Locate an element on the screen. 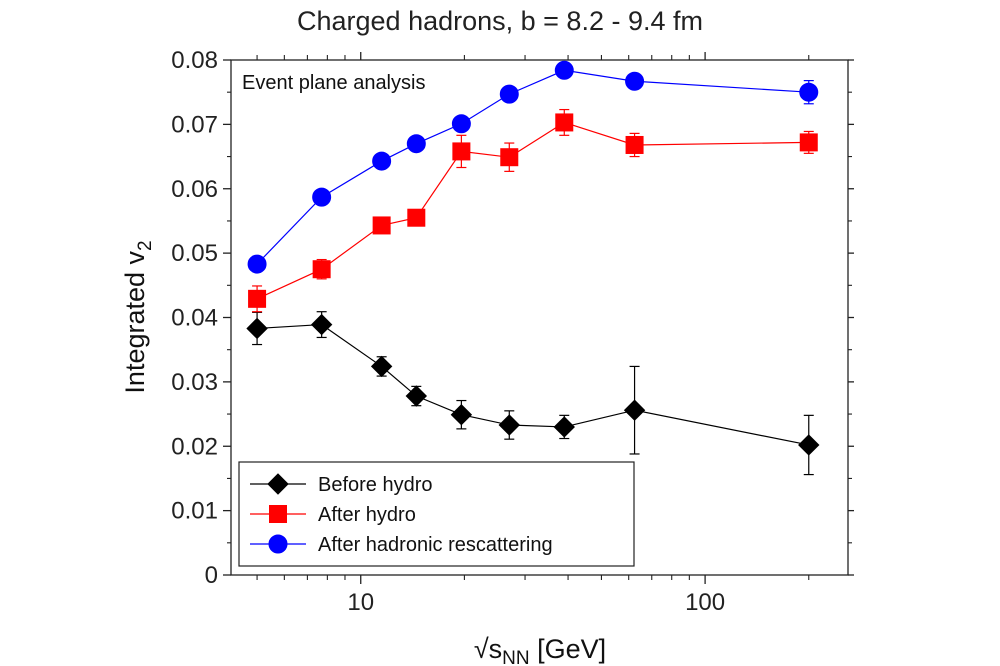 The width and height of the screenshot is (1000, 666). series-before-hydro is located at coordinates (533, 393).